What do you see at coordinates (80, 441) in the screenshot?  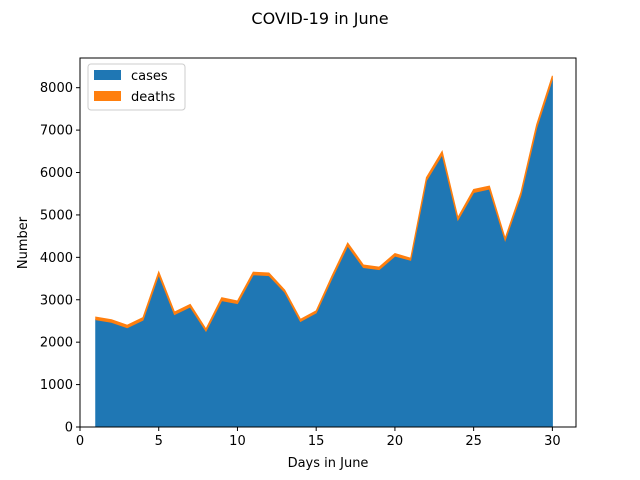 I see `x-tick-label: 0` at bounding box center [80, 441].